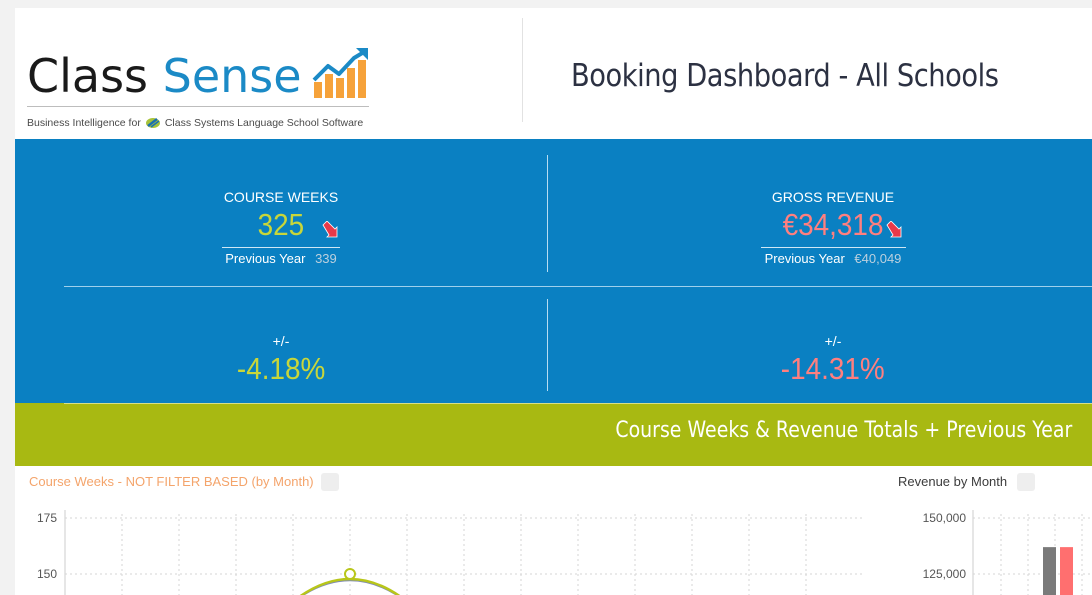 The image size is (1092, 595). I want to click on kpi-course-weeks-change-label: +/-, so click(281, 341).